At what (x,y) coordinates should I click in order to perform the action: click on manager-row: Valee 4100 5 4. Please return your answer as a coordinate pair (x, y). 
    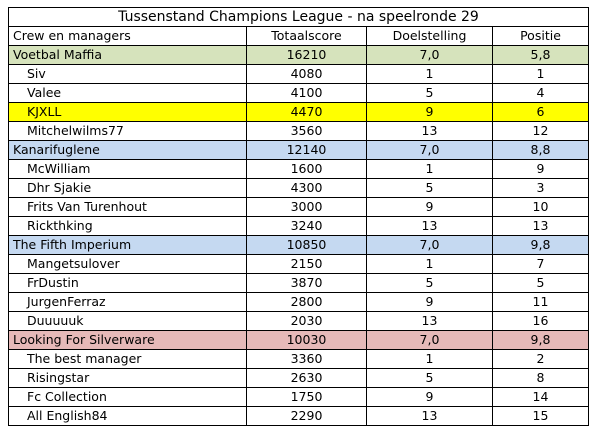
    Looking at the image, I should click on (298, 93).